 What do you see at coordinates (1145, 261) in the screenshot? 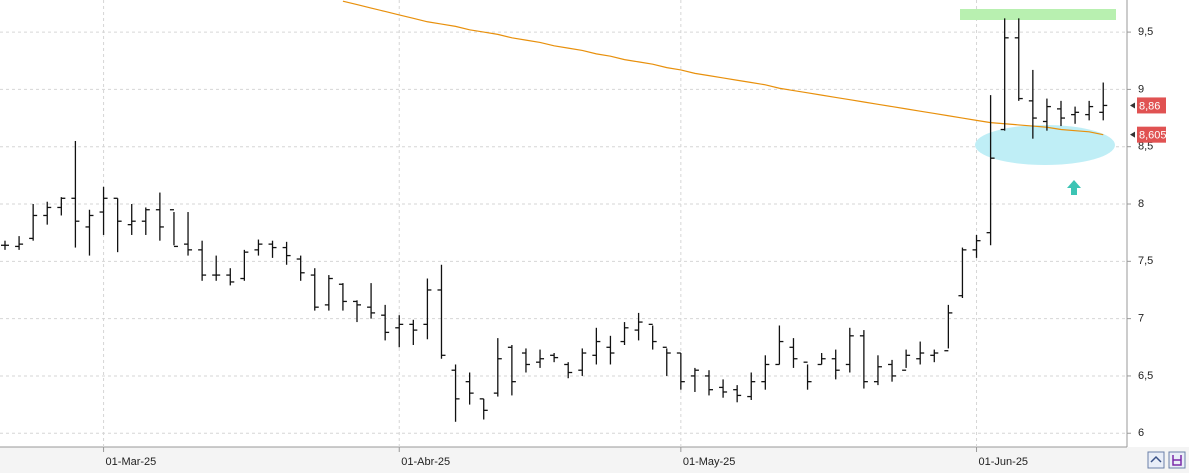
I see `y-tick-label: 7,5` at bounding box center [1145, 261].